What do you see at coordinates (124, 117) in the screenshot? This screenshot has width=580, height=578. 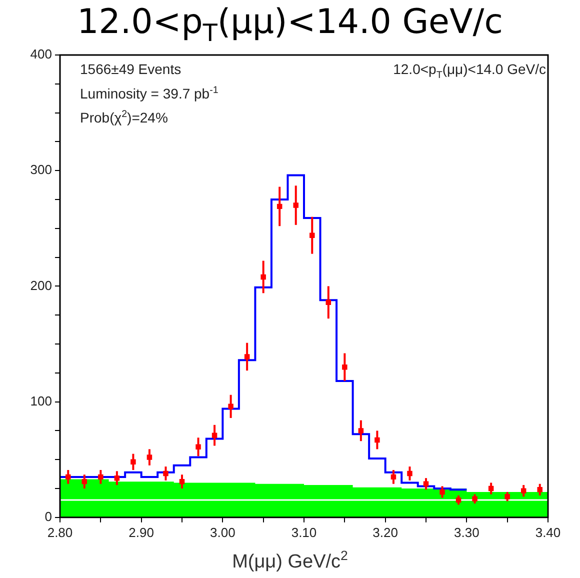 I see `annotation: Prob(χ$^{2}$)=24%` at bounding box center [124, 117].